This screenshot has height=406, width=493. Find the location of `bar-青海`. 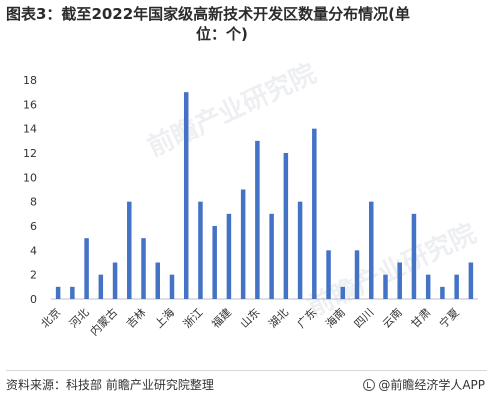

bar-青海 is located at coordinates (442, 292).